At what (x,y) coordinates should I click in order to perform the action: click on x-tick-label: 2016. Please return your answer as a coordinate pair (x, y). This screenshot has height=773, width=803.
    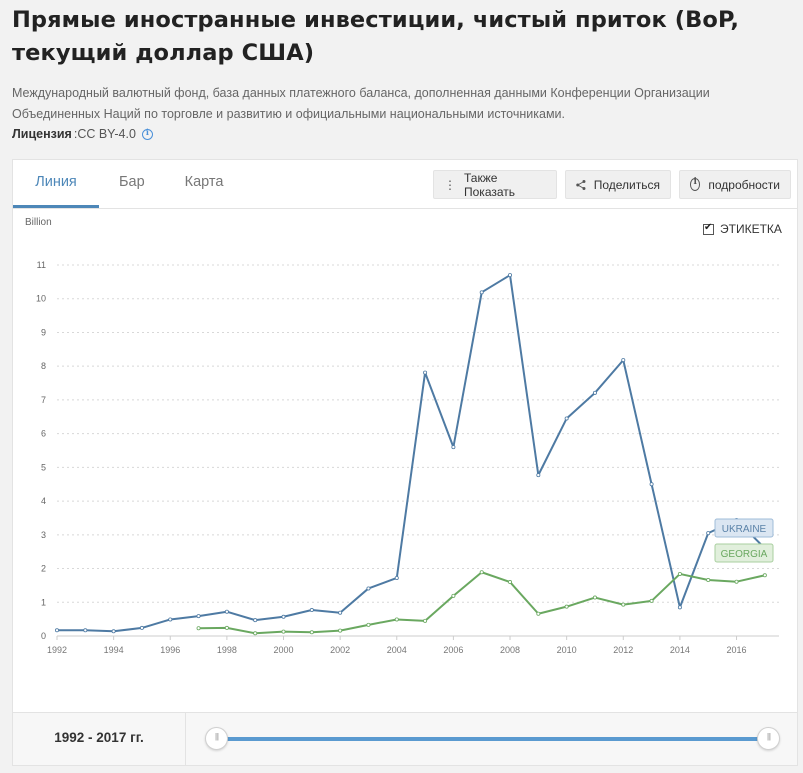
    Looking at the image, I should click on (737, 650).